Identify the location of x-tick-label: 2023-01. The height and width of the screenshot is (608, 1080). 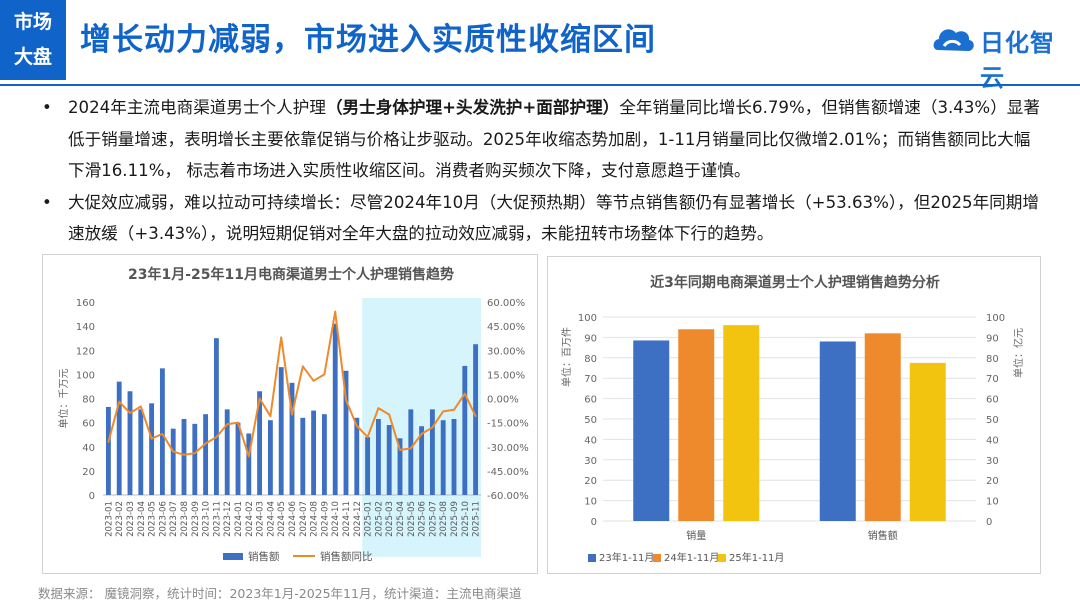
(109, 519).